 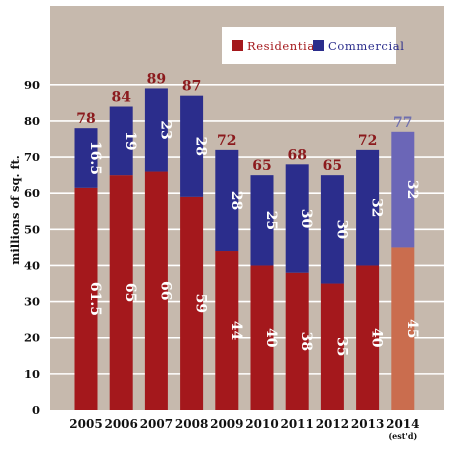 I want to click on x-tick-label: 2010, so click(x=261, y=424).